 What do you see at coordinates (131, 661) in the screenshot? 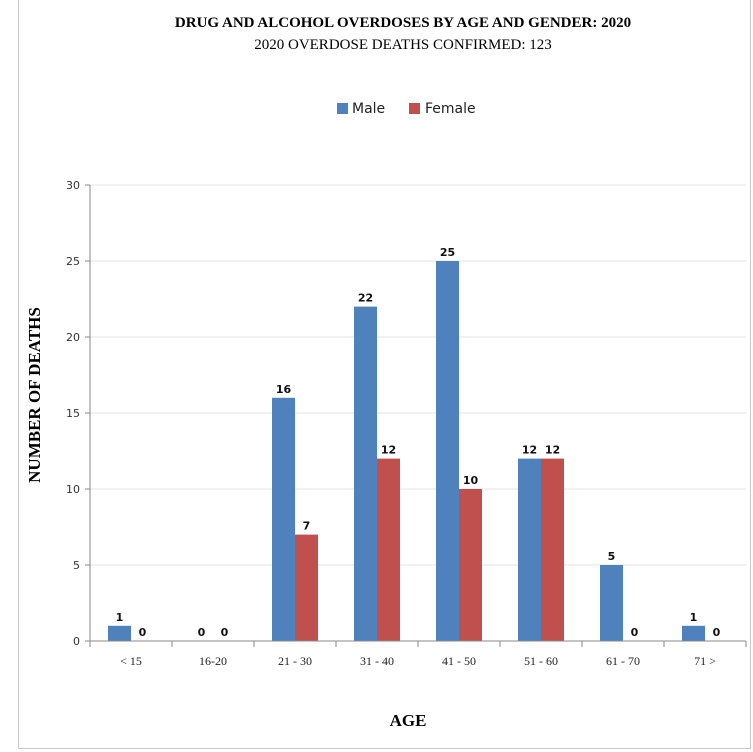
I see `x-tick-label: < 15` at bounding box center [131, 661].